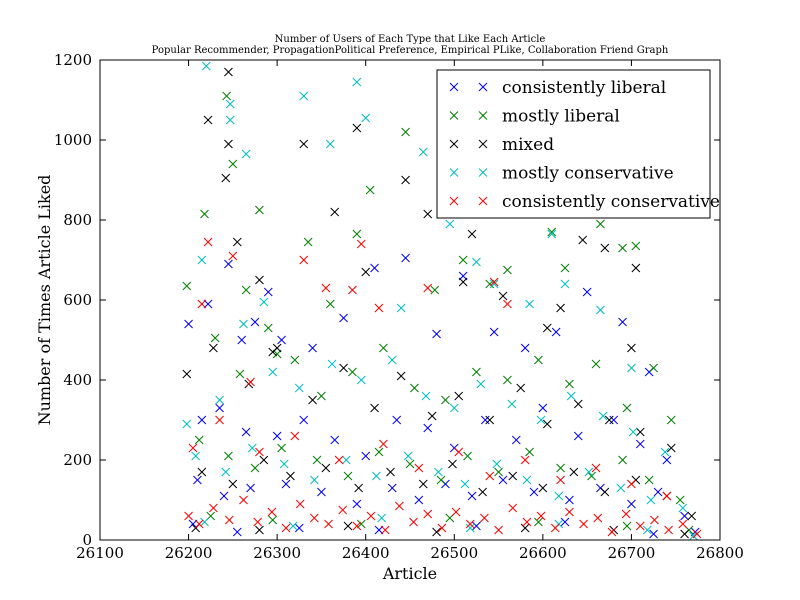  Describe the element at coordinates (543, 553) in the screenshot. I see `x-tick-label: 26600` at that location.